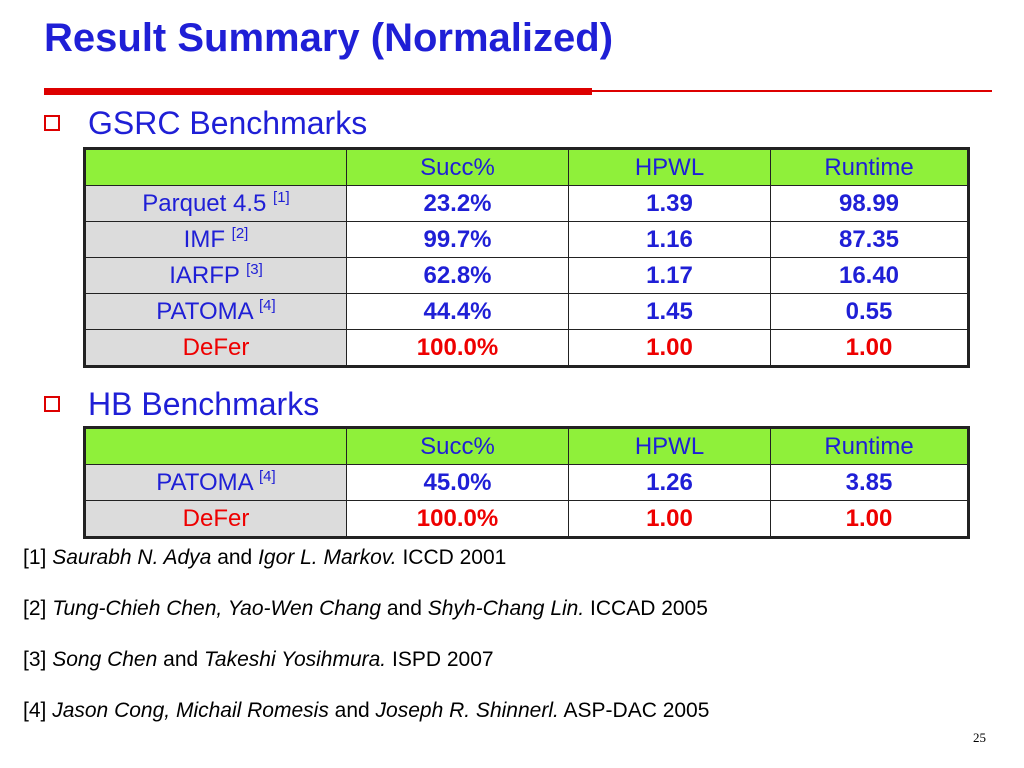 The width and height of the screenshot is (1024, 768). What do you see at coordinates (442, 659) in the screenshot?
I see `reference-venue: ISPD 2007` at bounding box center [442, 659].